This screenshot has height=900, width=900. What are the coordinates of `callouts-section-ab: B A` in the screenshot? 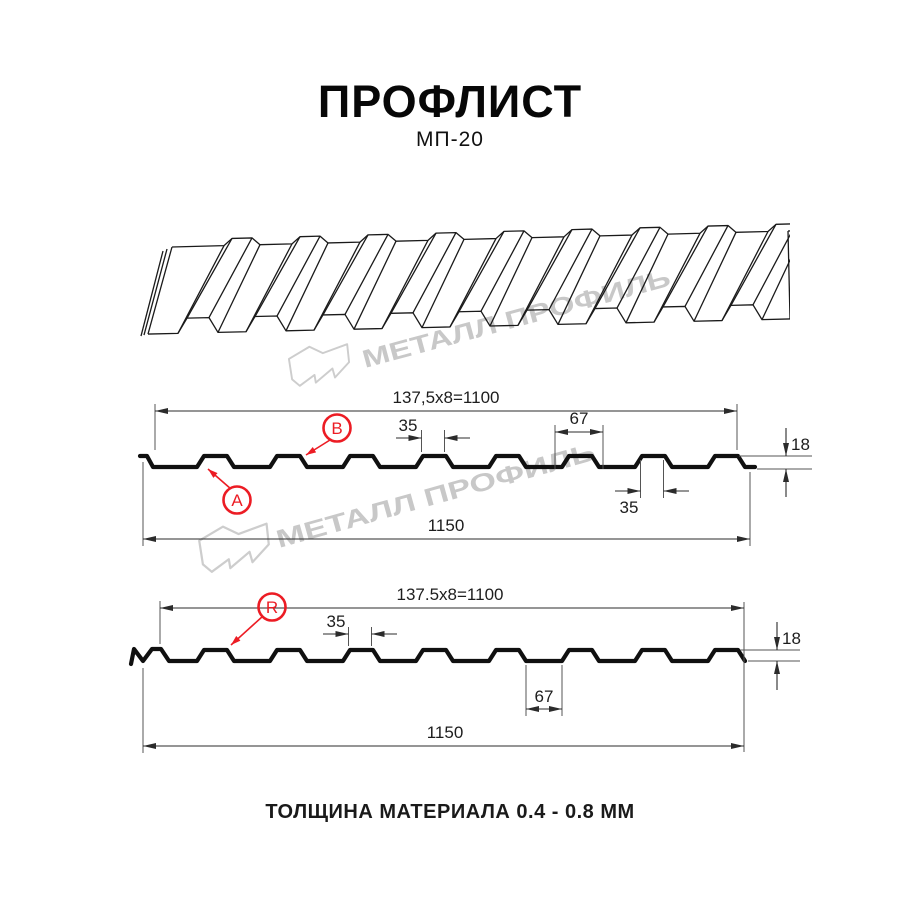 It's located at (279, 464).